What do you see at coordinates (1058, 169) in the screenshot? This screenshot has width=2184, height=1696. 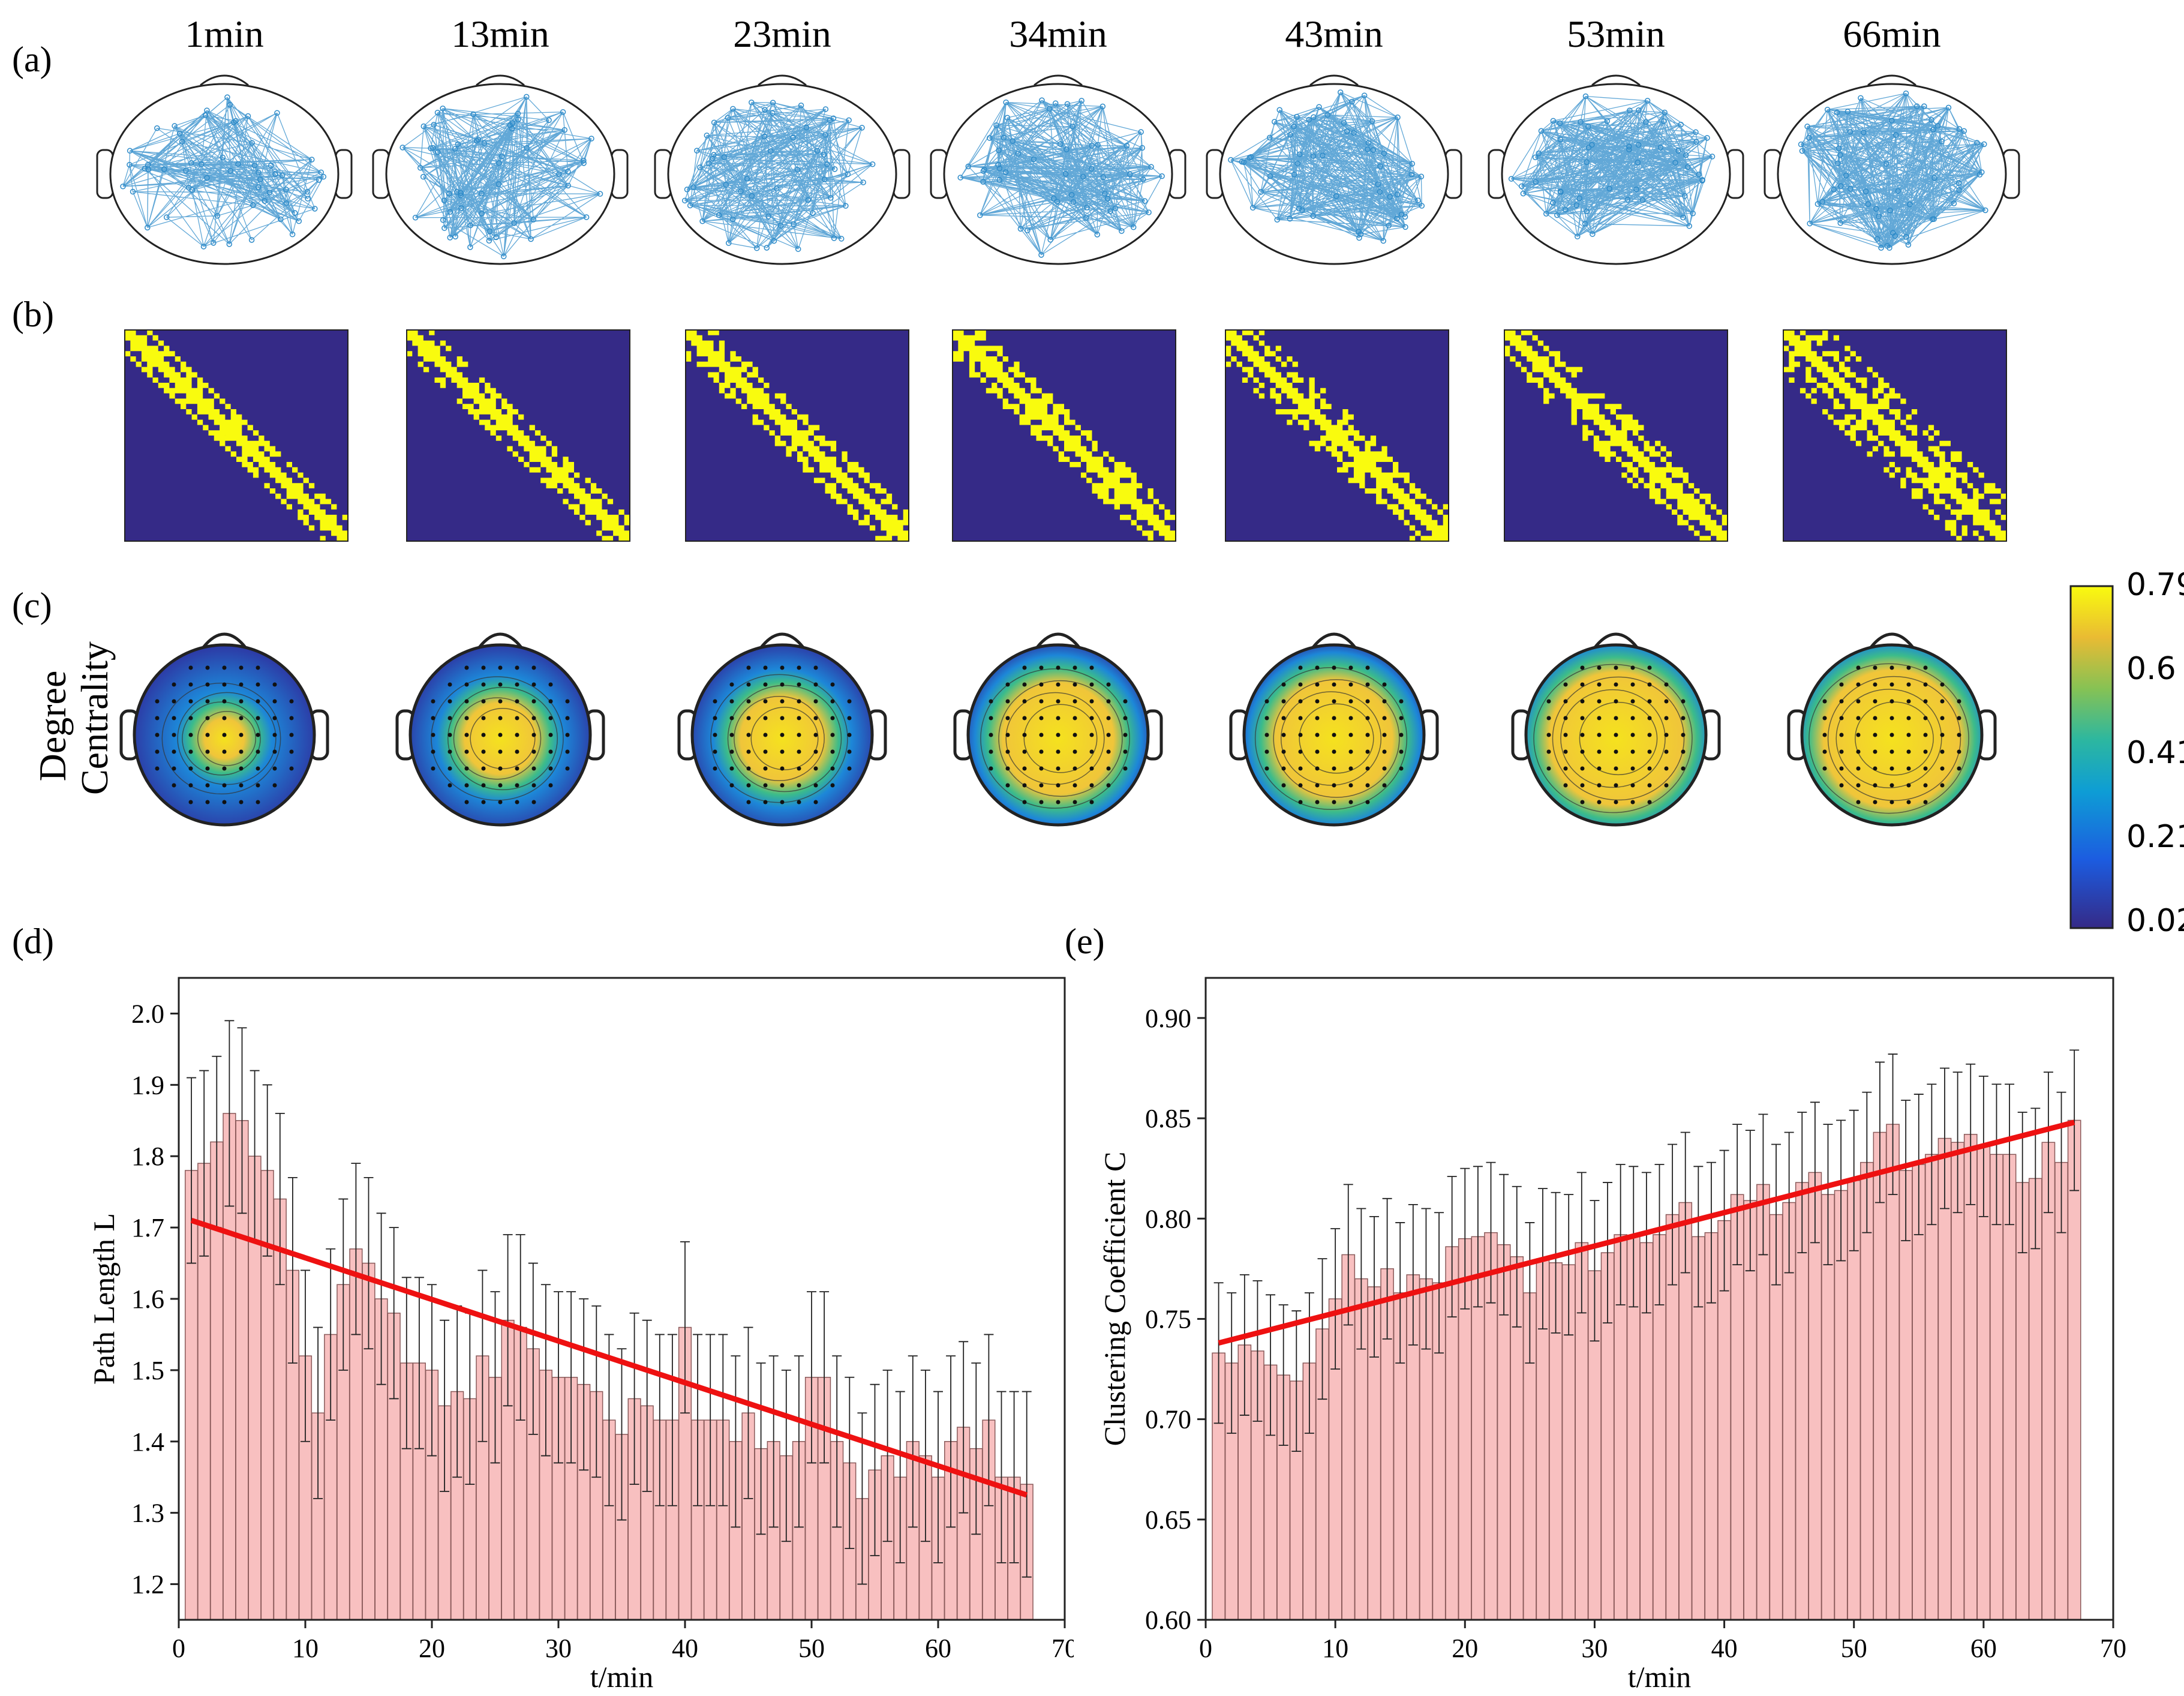 I see `network-graph-row` at bounding box center [1058, 169].